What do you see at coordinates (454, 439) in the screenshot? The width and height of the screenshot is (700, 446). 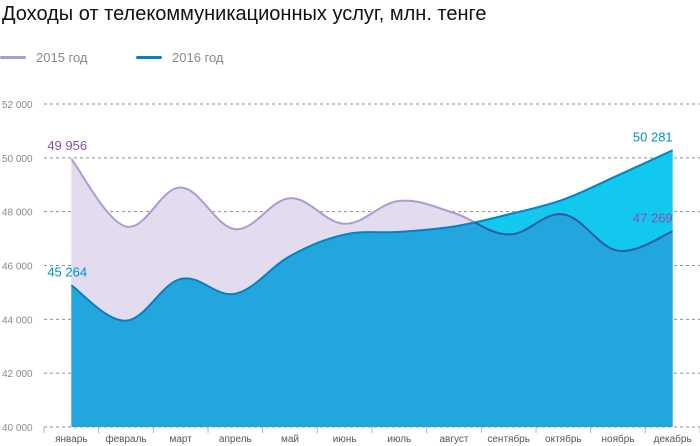 I see `x-tick-label-7: август` at bounding box center [454, 439].